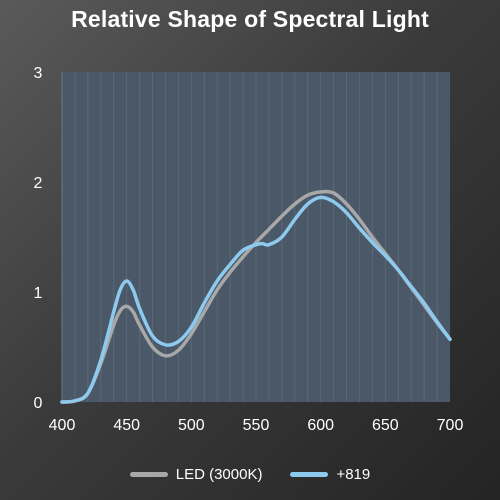 The image size is (500, 500). I want to click on x-tick-label: 600, so click(320, 425).